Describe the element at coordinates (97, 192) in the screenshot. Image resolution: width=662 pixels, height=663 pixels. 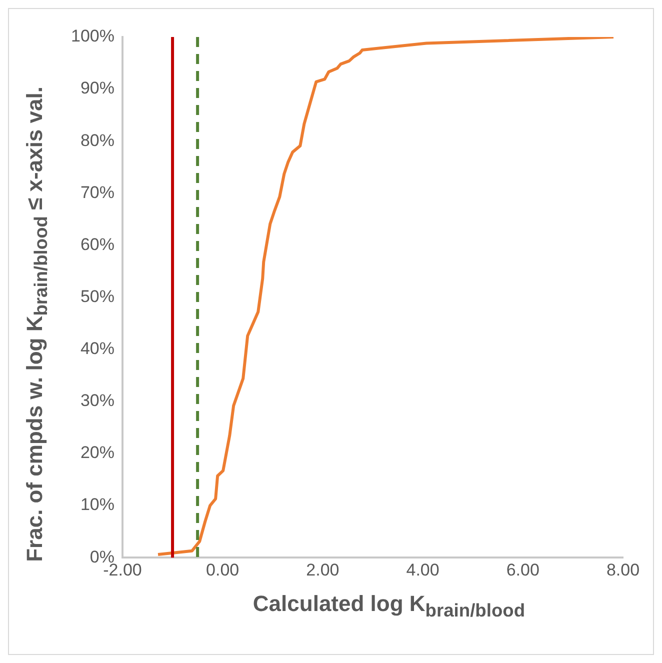
I see `y-tick-label: 70%` at that location.